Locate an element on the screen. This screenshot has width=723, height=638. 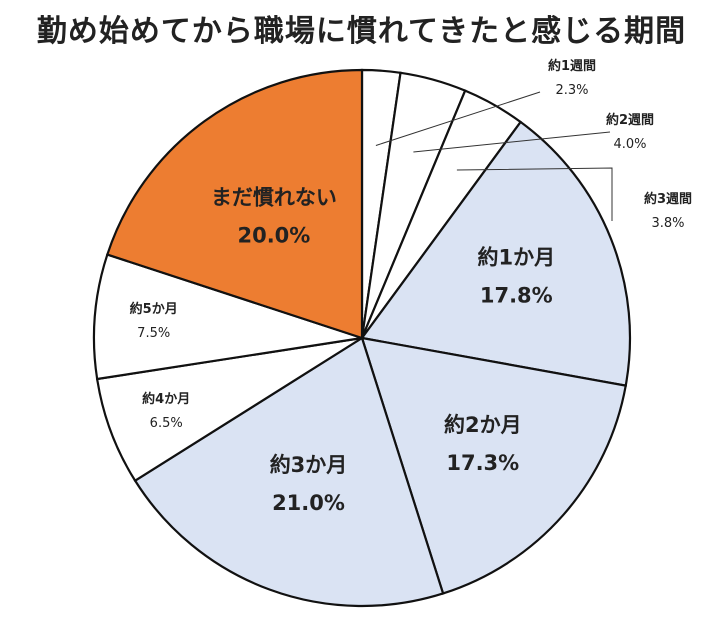
slice-value-6: 21.0% is located at coordinates (308, 503).